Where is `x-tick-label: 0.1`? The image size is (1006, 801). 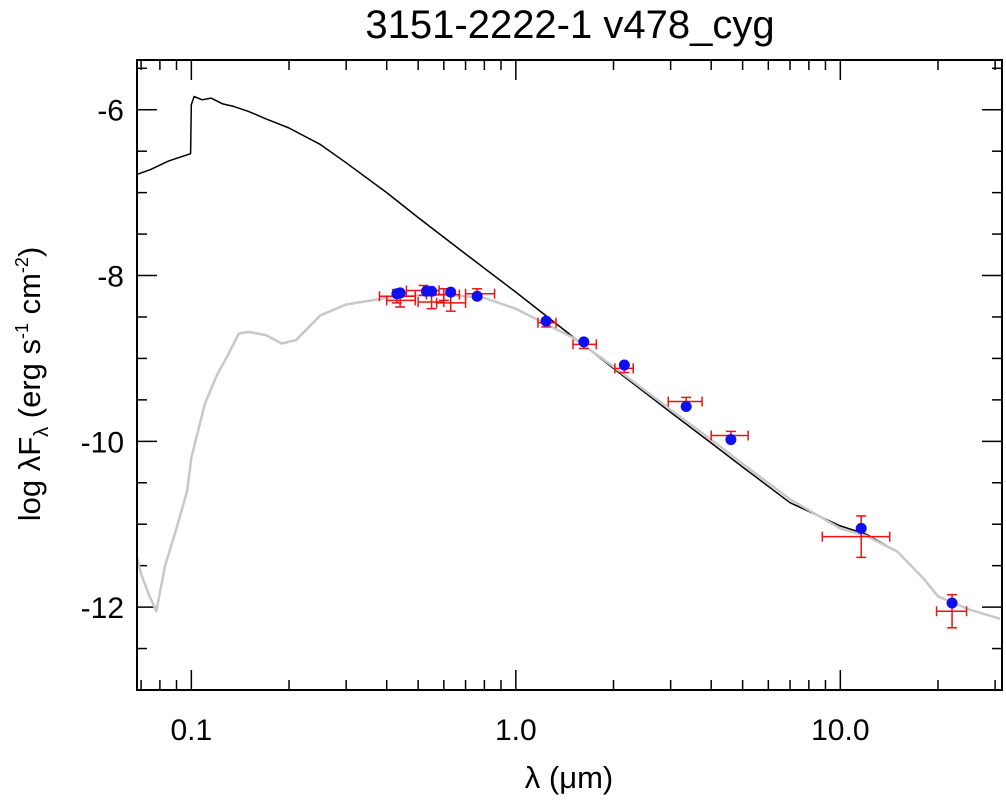
x-tick-label: 0.1 is located at coordinates (191, 730).